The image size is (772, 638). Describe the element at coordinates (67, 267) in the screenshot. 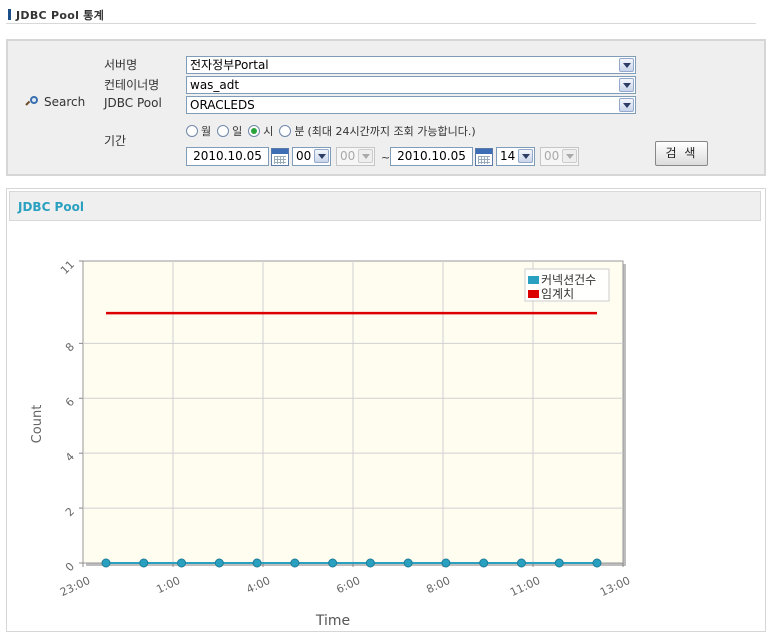

I see `y-tick-label: 11` at that location.